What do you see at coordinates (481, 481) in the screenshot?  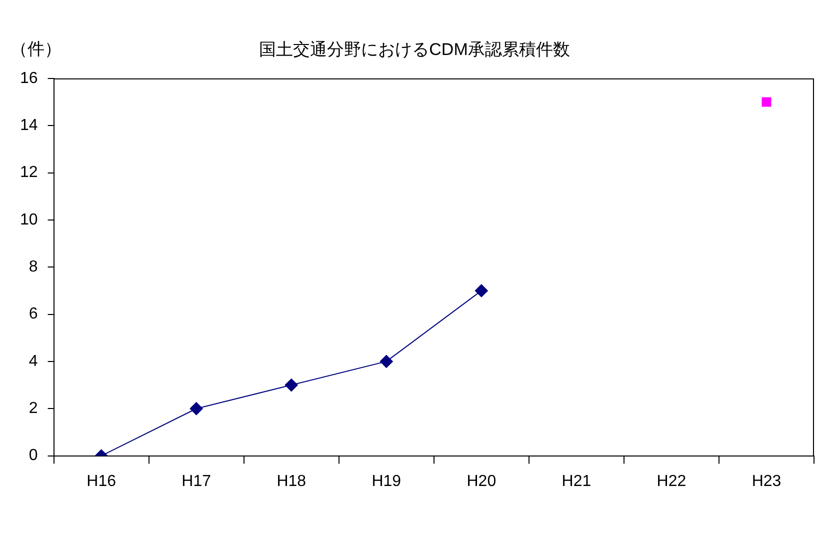 I see `x-tick-label: H20` at bounding box center [481, 481].